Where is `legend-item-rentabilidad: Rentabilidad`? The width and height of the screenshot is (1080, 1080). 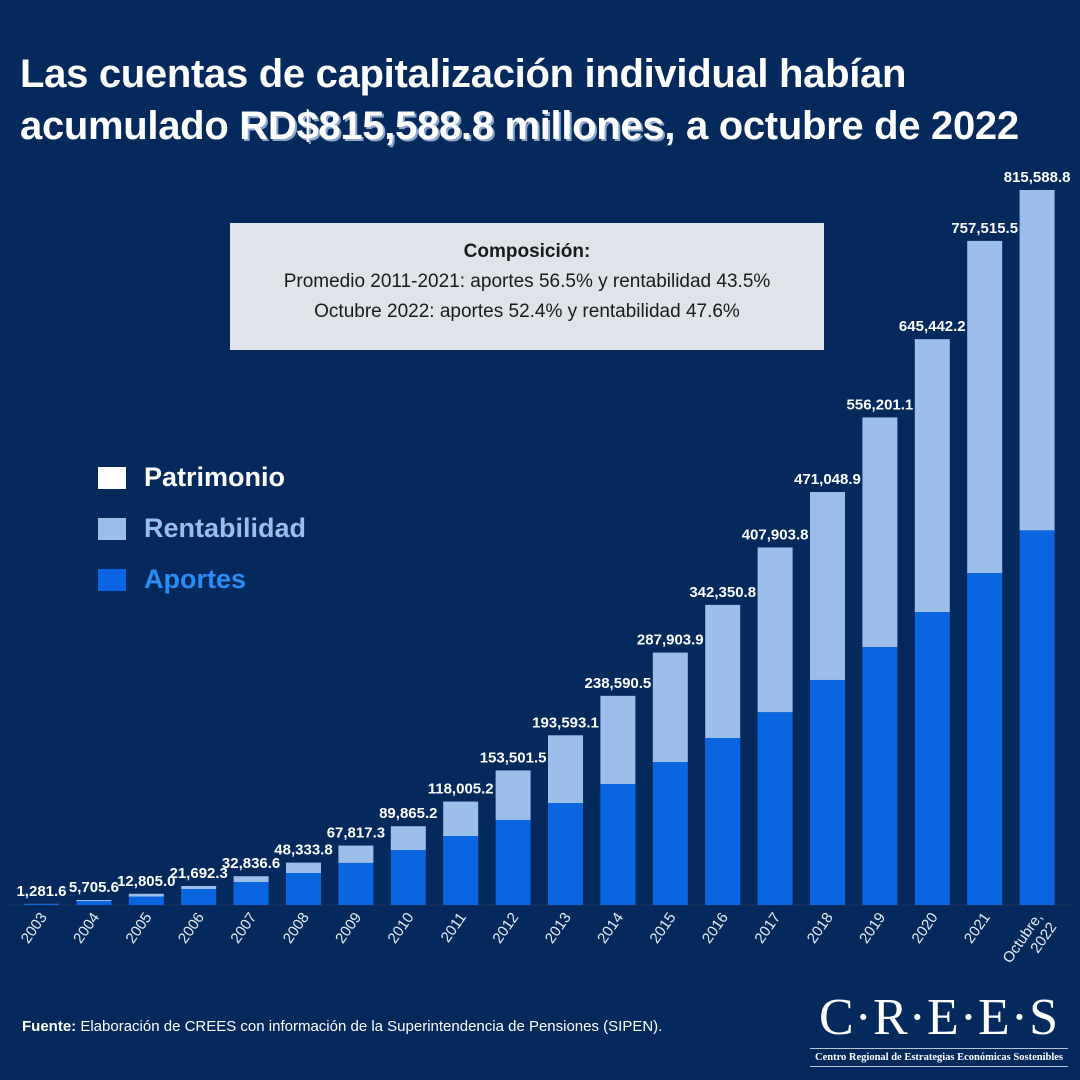 legend-item-rentabilidad: Rentabilidad is located at coordinates (202, 528).